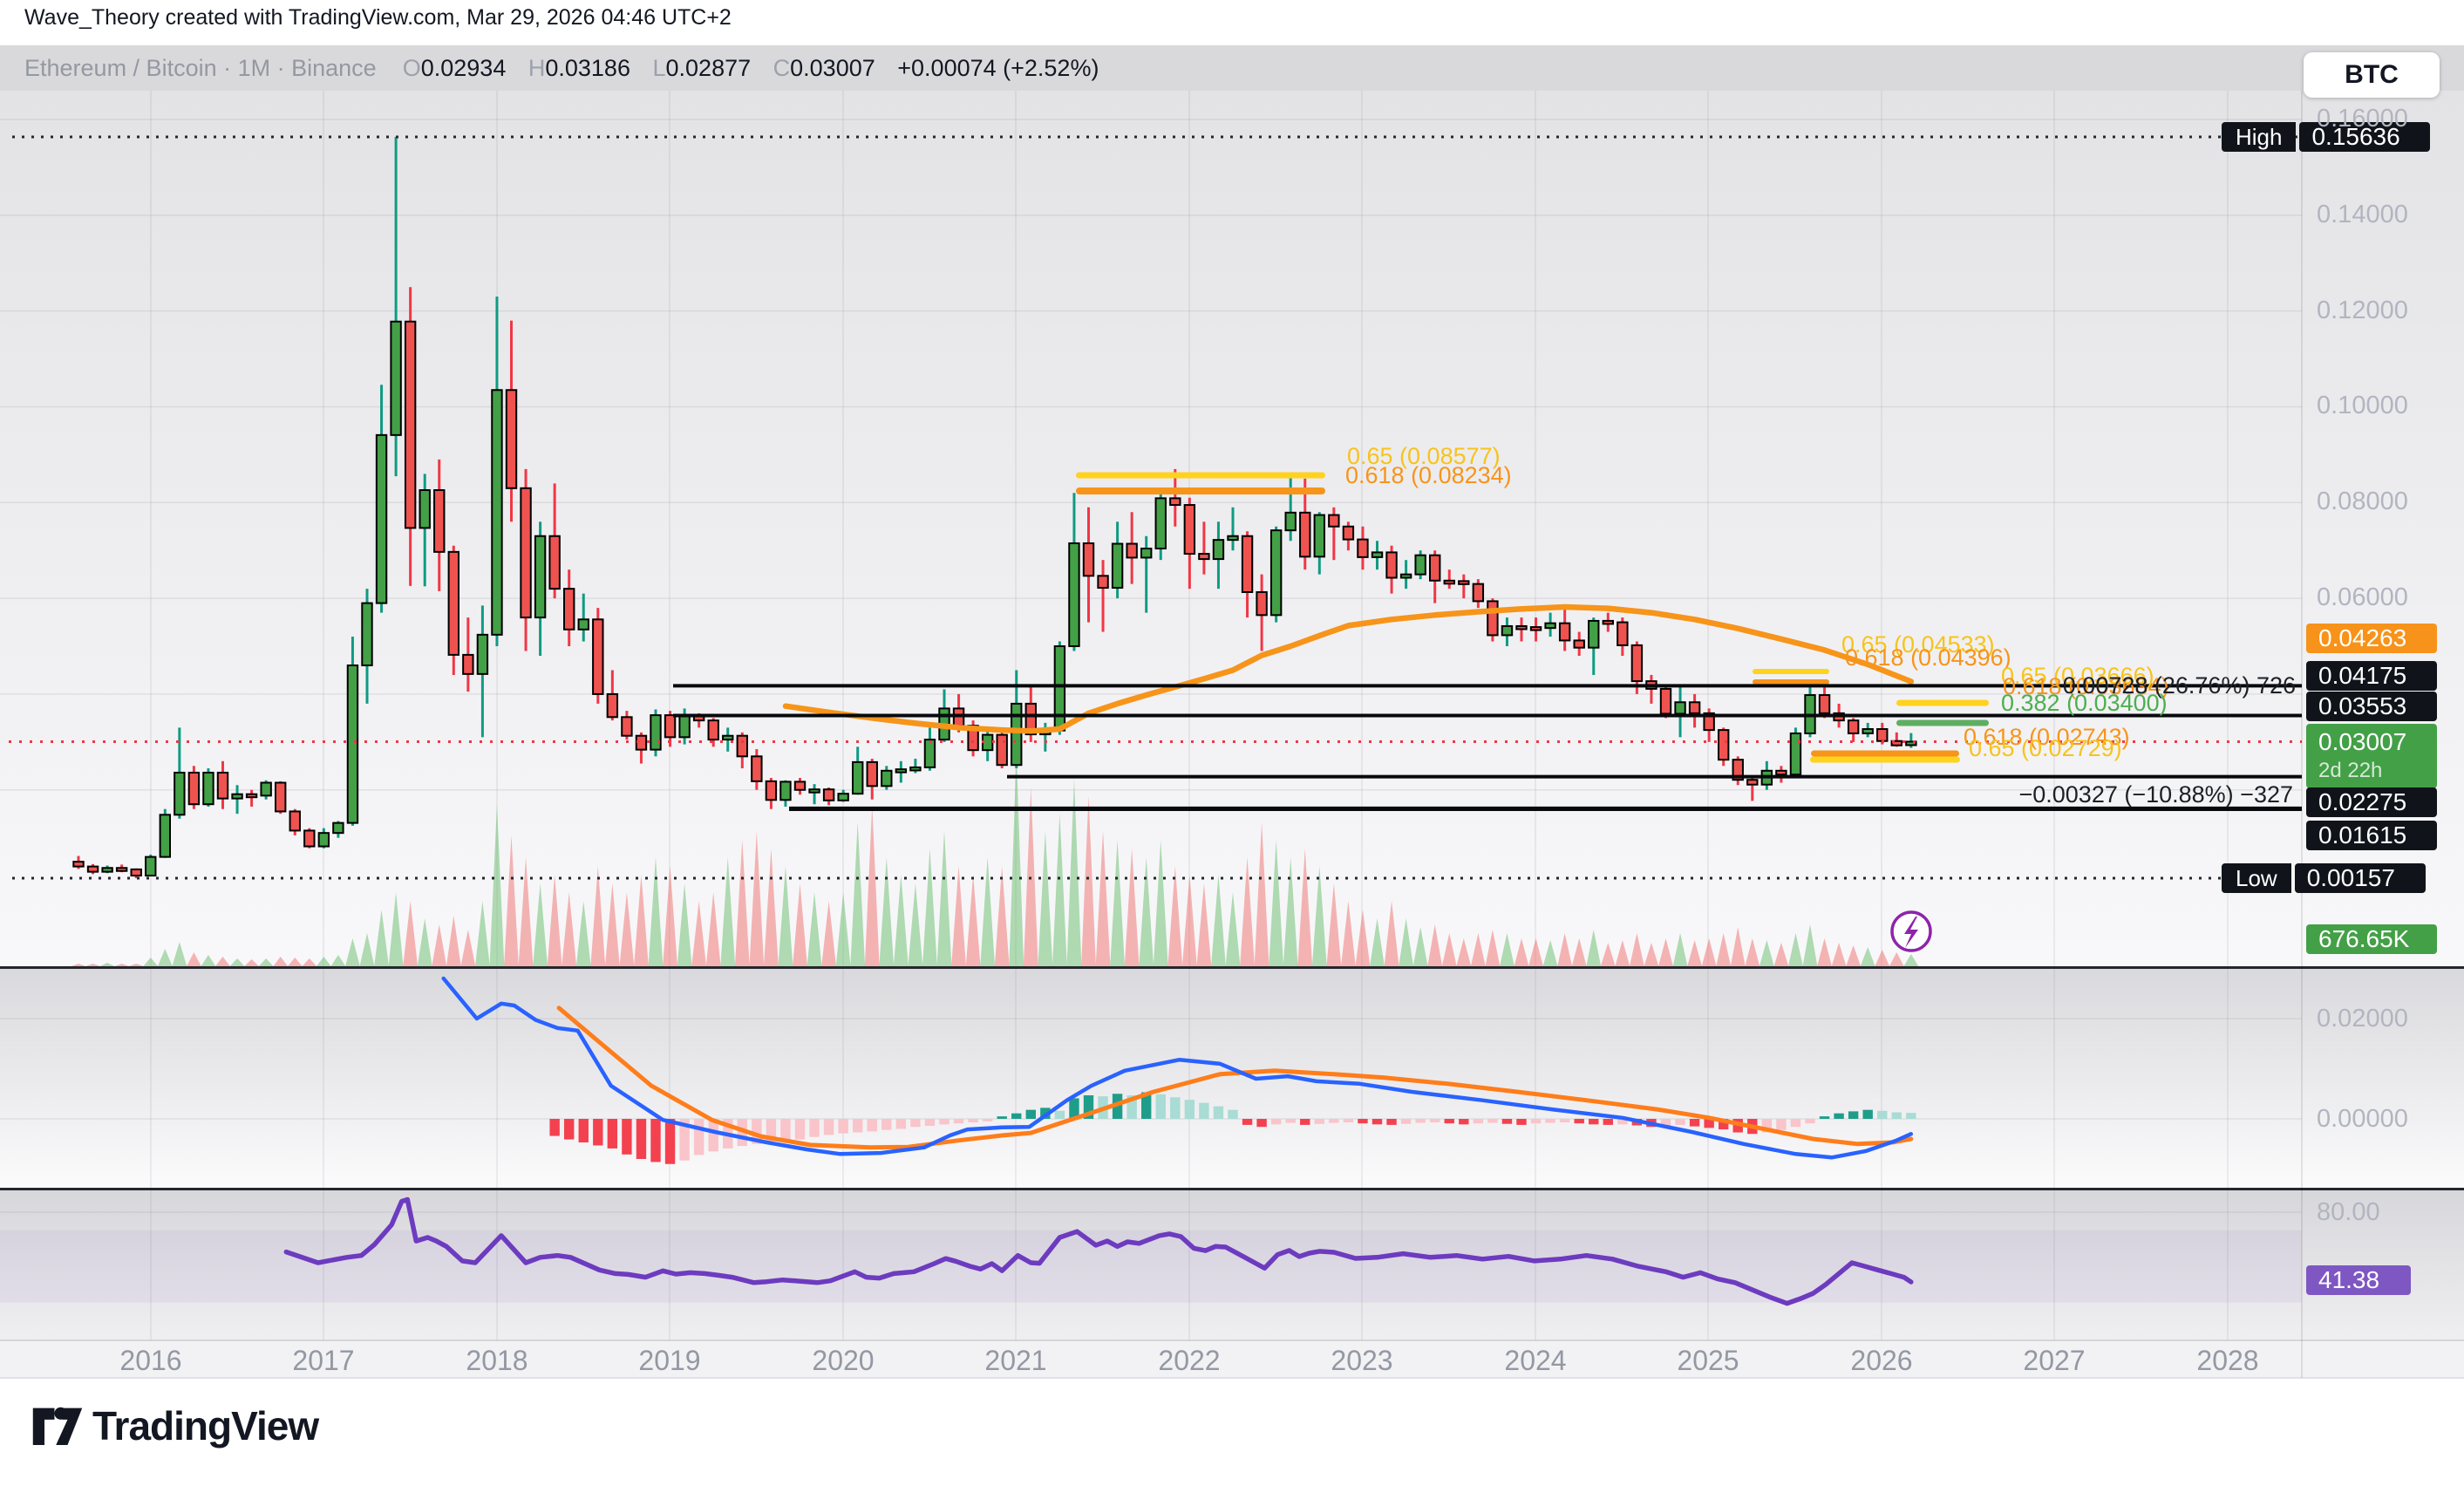 The height and width of the screenshot is (1486, 2464). I want to click on currency-toggle-button: BTC, so click(2372, 75).